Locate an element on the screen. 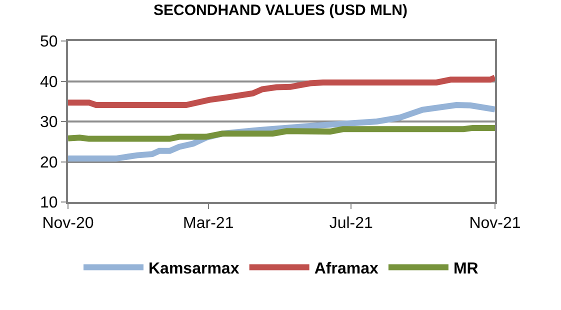  x-tick-label: Nov-21 is located at coordinates (495, 223).